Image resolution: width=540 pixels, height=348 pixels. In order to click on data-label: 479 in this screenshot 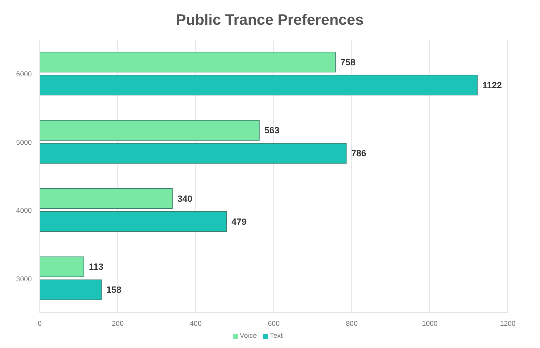, I will do `click(239, 221)`.